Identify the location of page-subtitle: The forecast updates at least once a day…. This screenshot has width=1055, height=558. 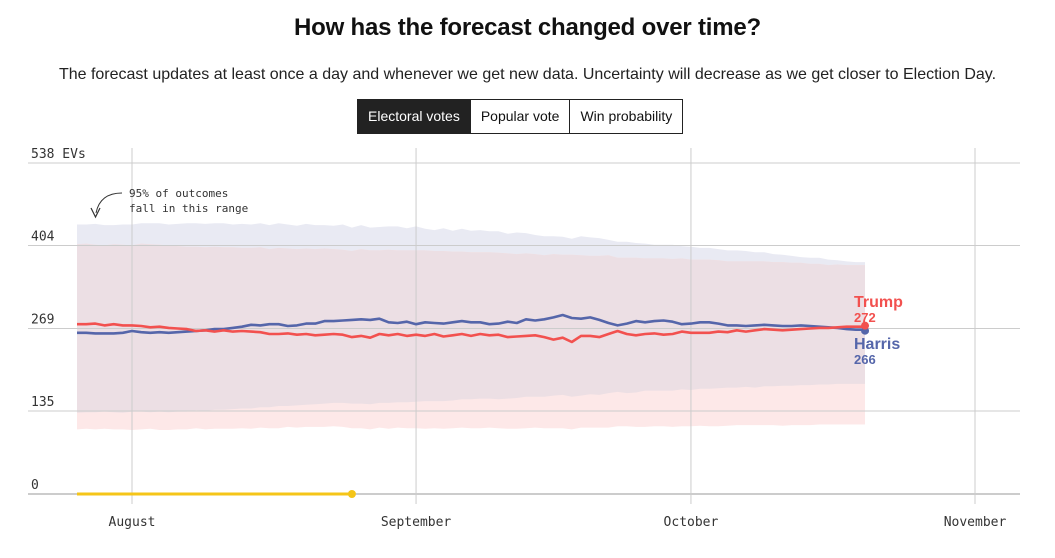
(527, 74).